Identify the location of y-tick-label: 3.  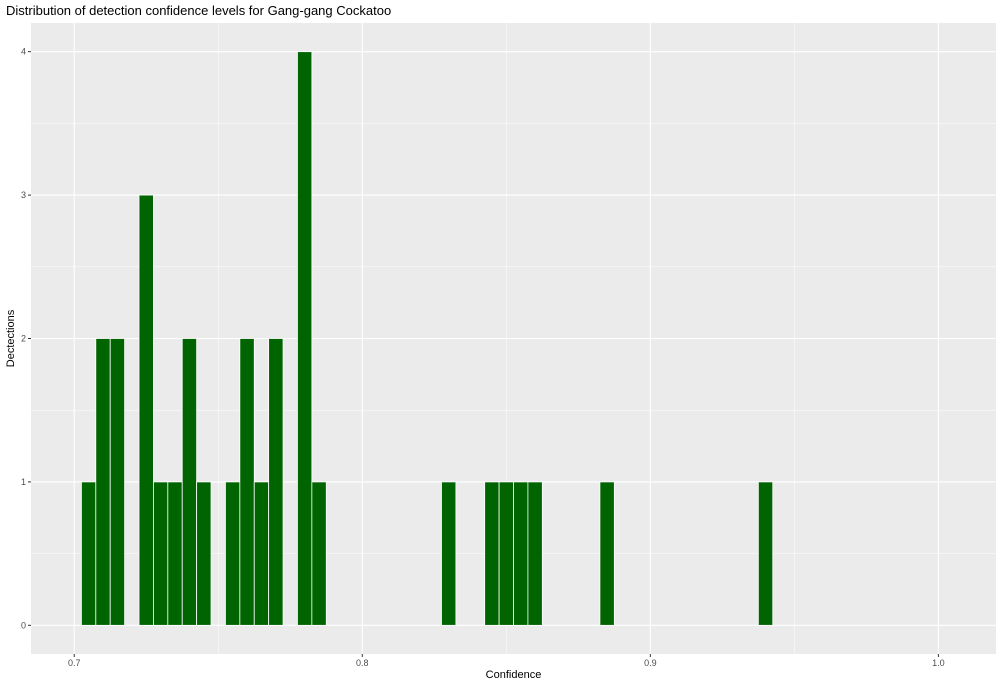
(23, 195).